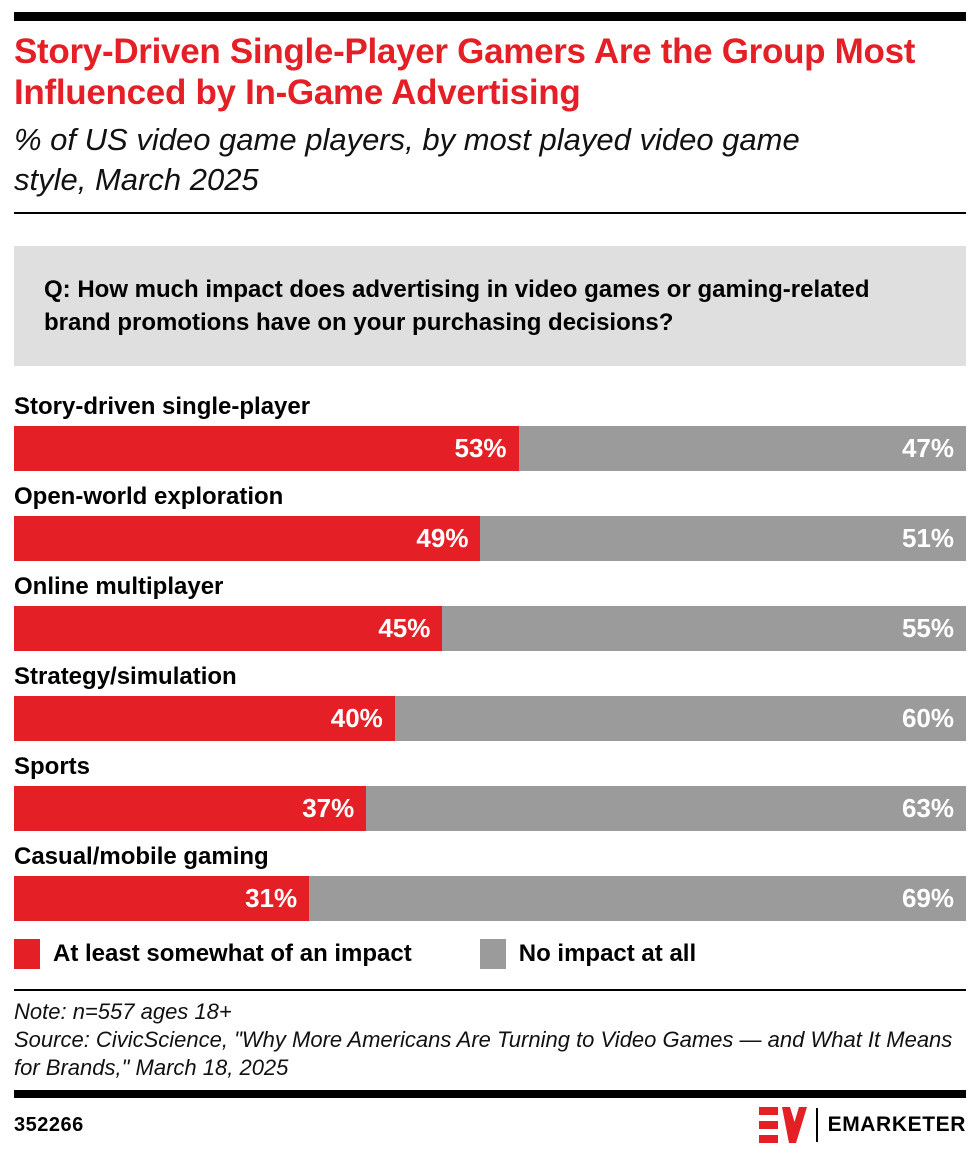  I want to click on bar-row: Strategy/simulation 40% 60%, so click(490, 702).